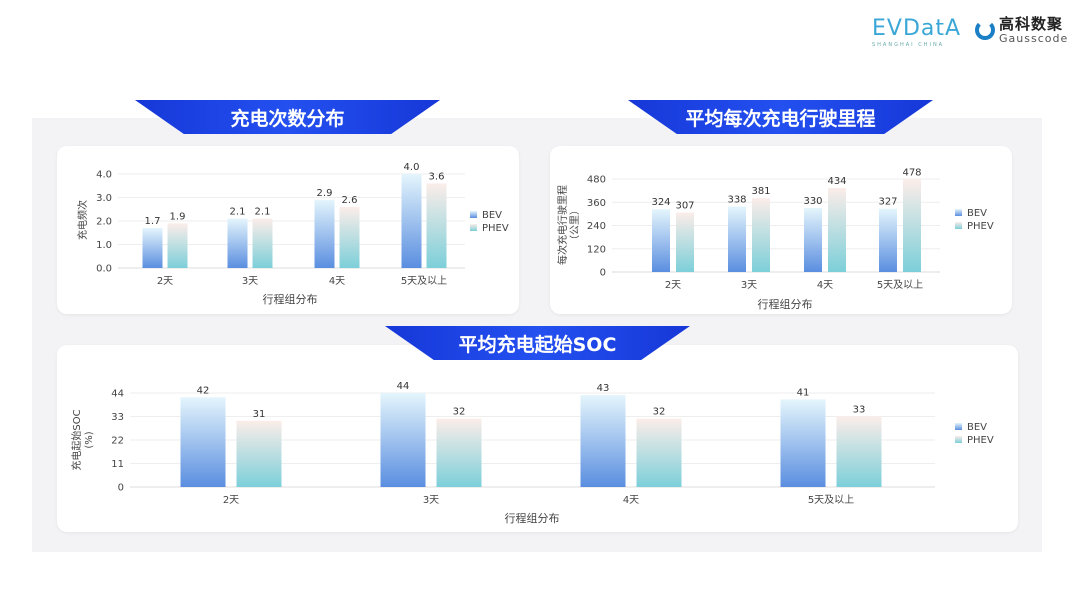  What do you see at coordinates (887, 202) in the screenshot?
I see `data-label: 327` at bounding box center [887, 202].